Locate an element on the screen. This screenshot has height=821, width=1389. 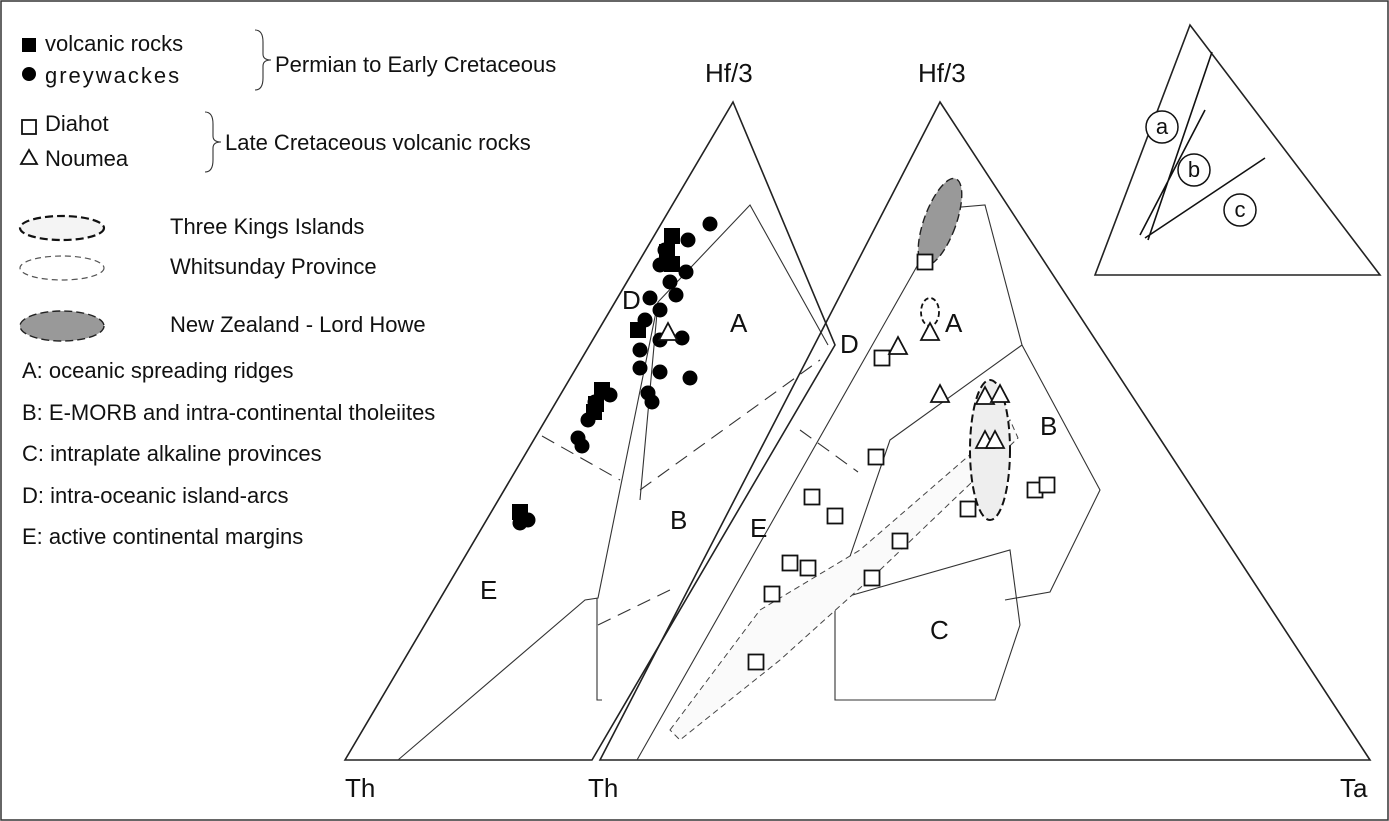
legend-label: greywackes is located at coordinates (113, 75).